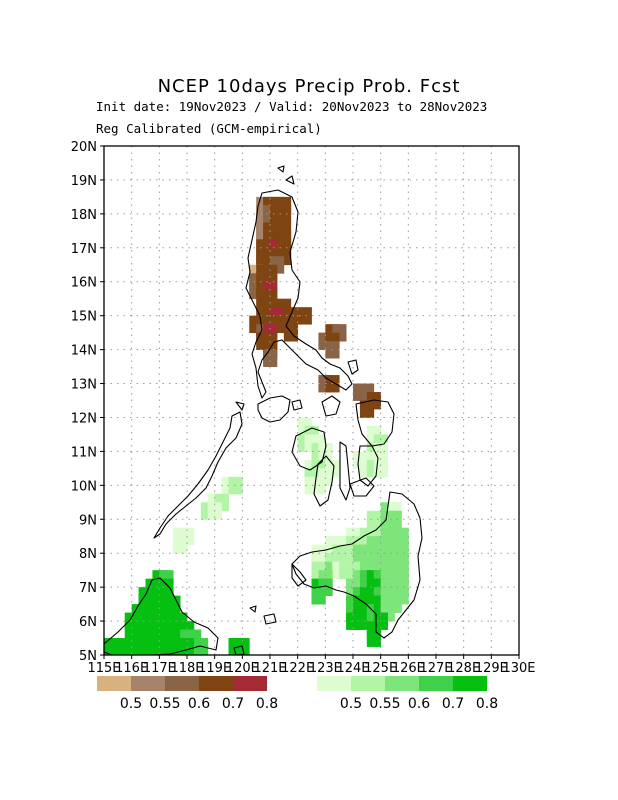 The image size is (618, 800). What do you see at coordinates (453, 704) in the screenshot?
I see `wet-legend-label: 0.7` at bounding box center [453, 704].